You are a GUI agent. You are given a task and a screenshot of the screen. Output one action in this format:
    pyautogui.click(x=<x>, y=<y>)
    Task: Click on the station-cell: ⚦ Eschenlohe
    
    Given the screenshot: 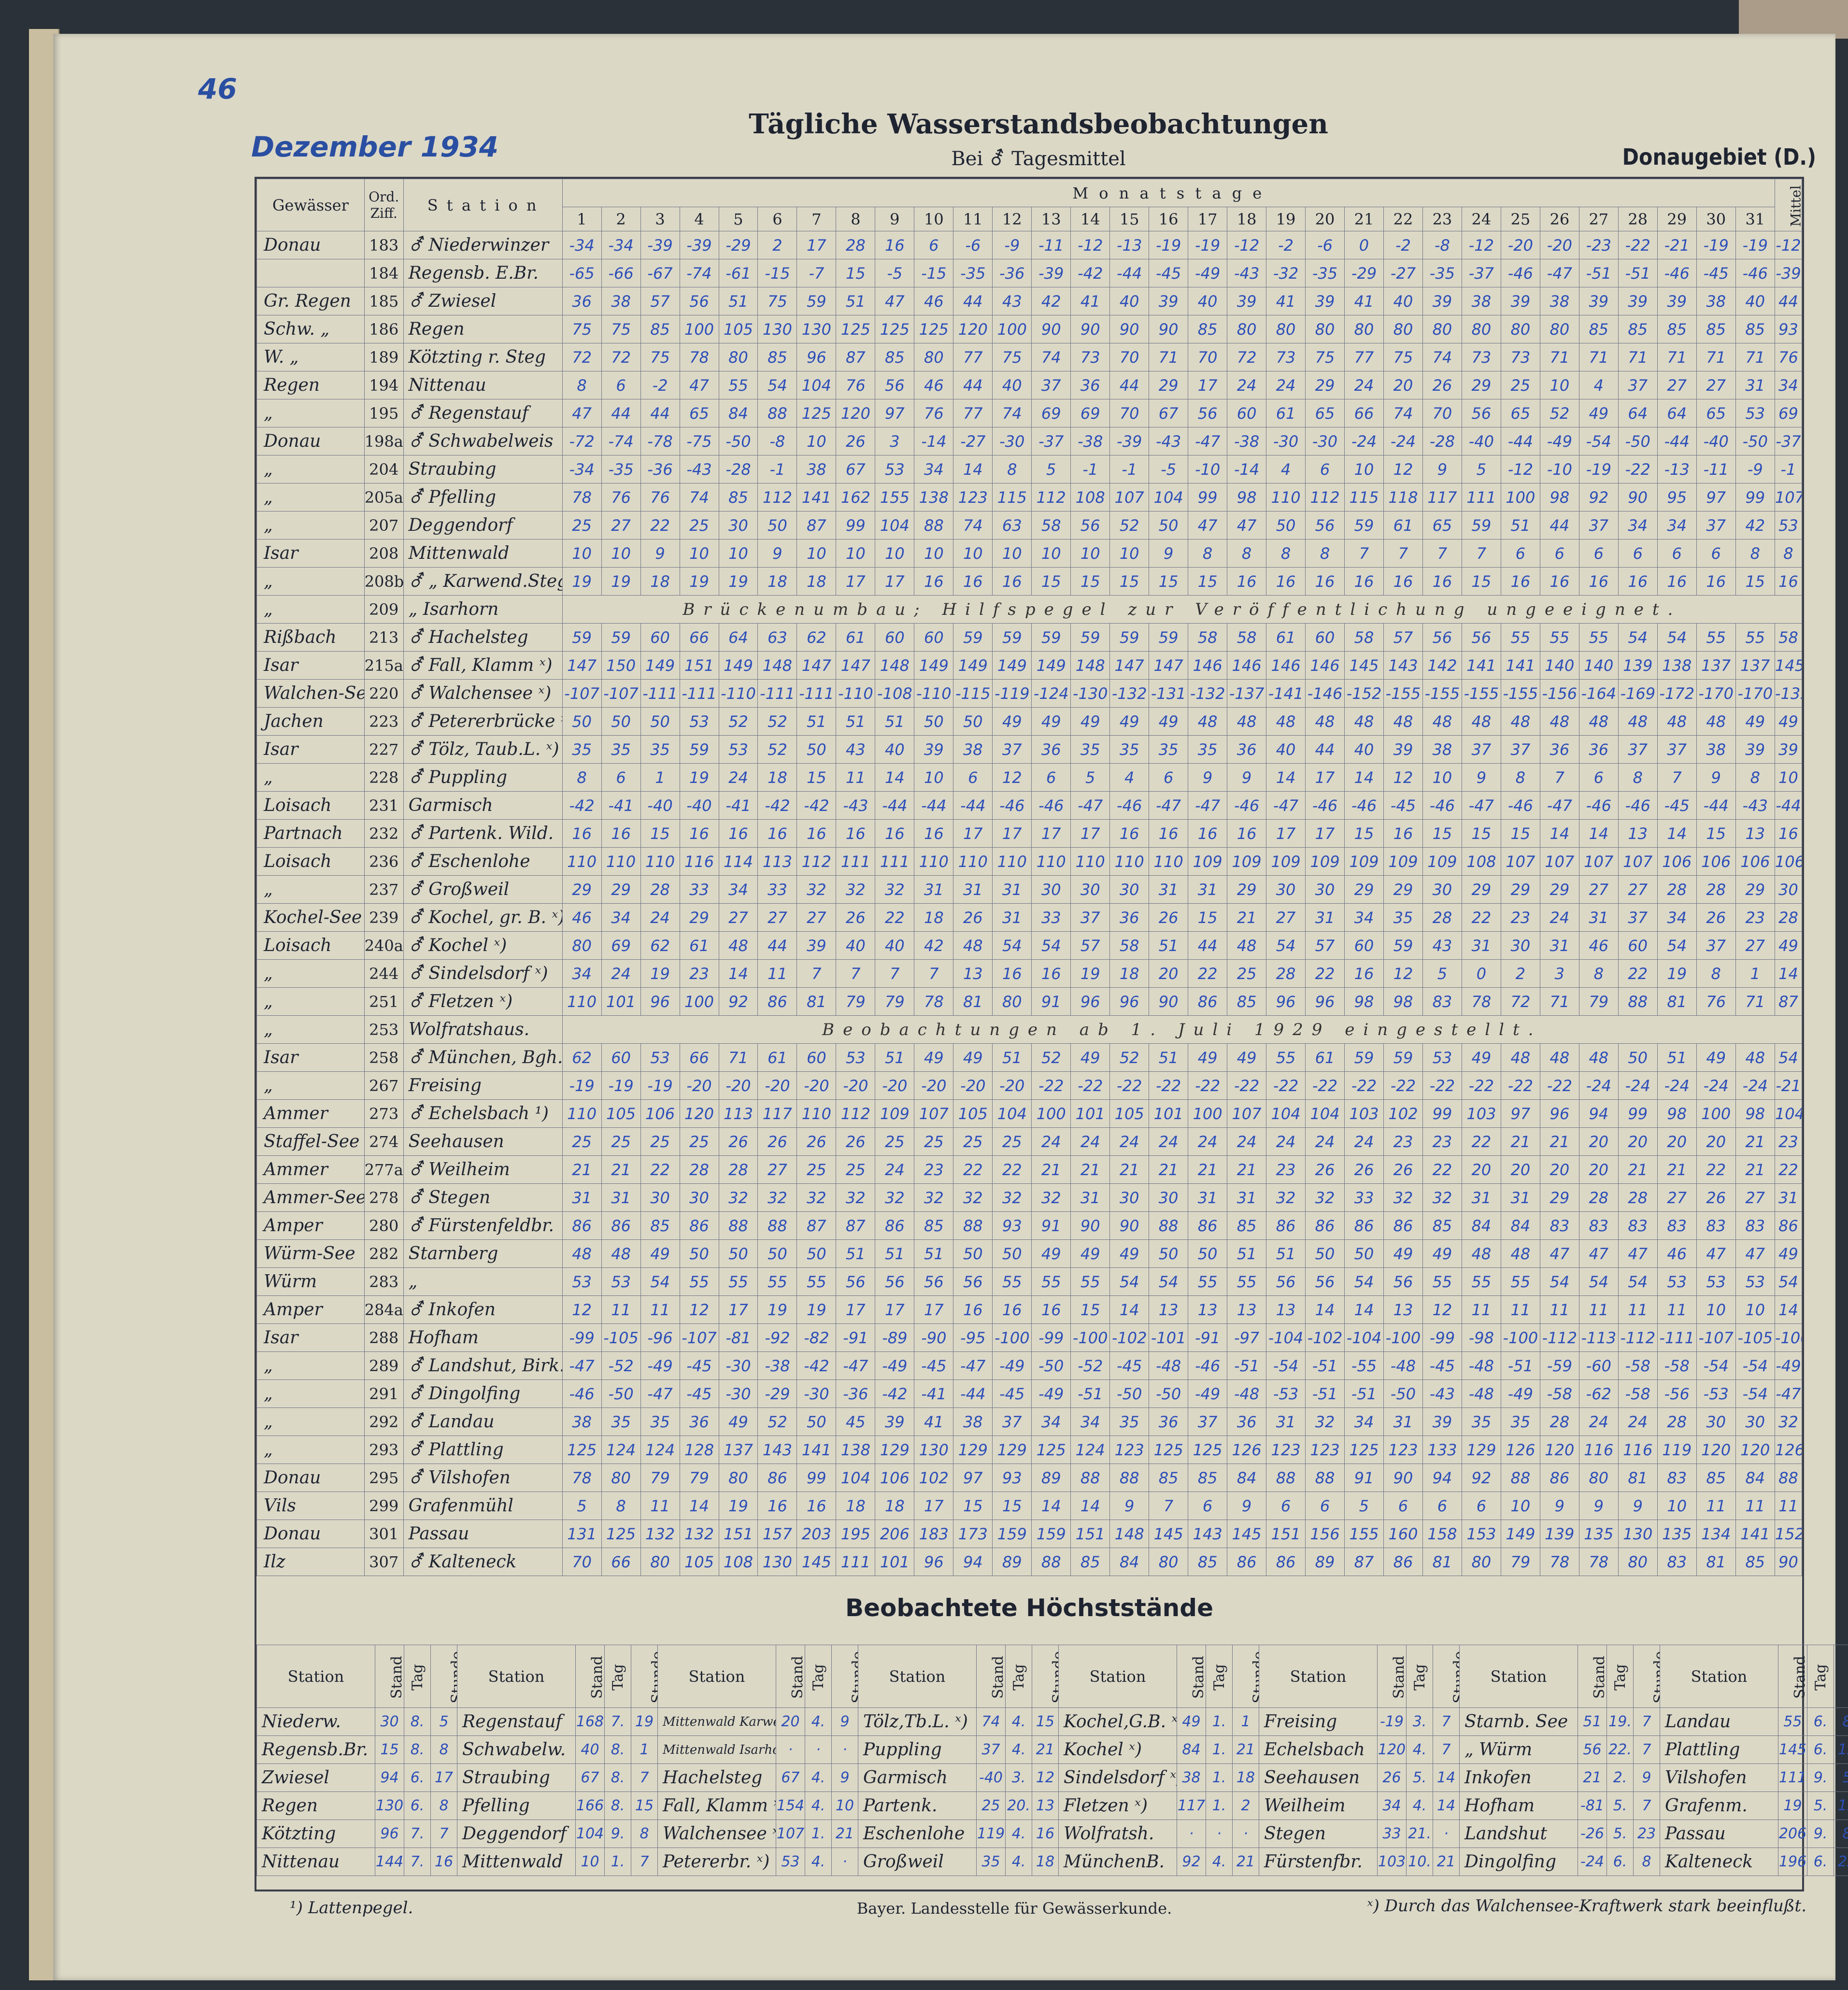 What is the action you would take?
    pyautogui.click(x=483, y=861)
    